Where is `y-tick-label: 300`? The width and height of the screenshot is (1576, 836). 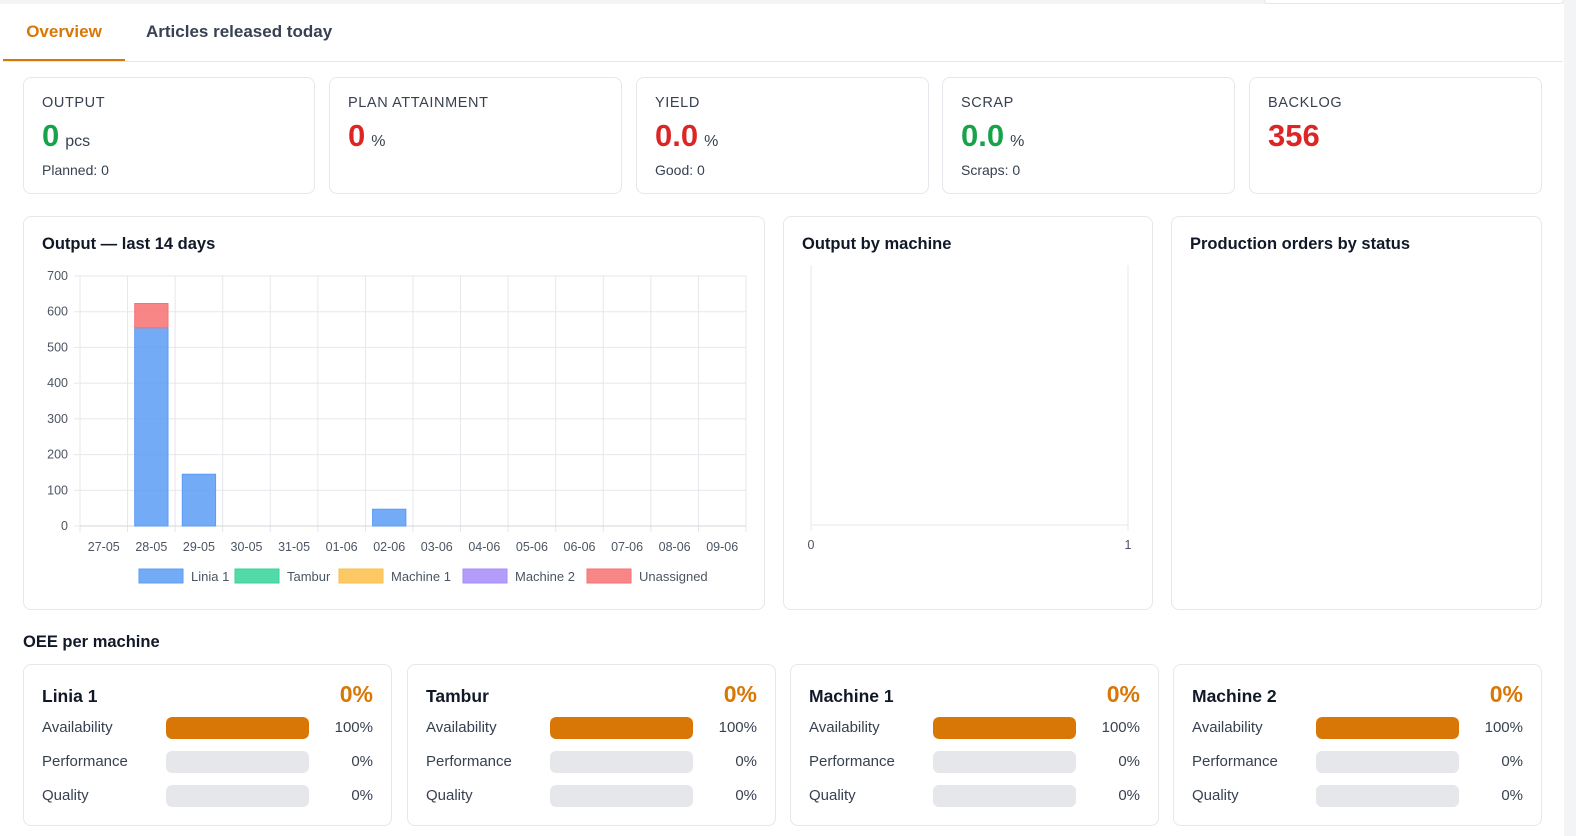
y-tick-label: 300 is located at coordinates (57, 419).